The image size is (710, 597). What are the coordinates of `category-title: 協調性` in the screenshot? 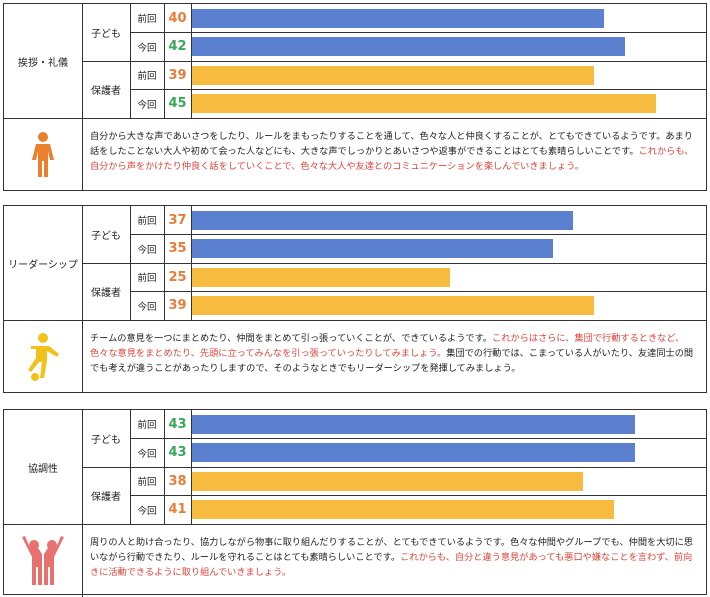 It's located at (43, 467).